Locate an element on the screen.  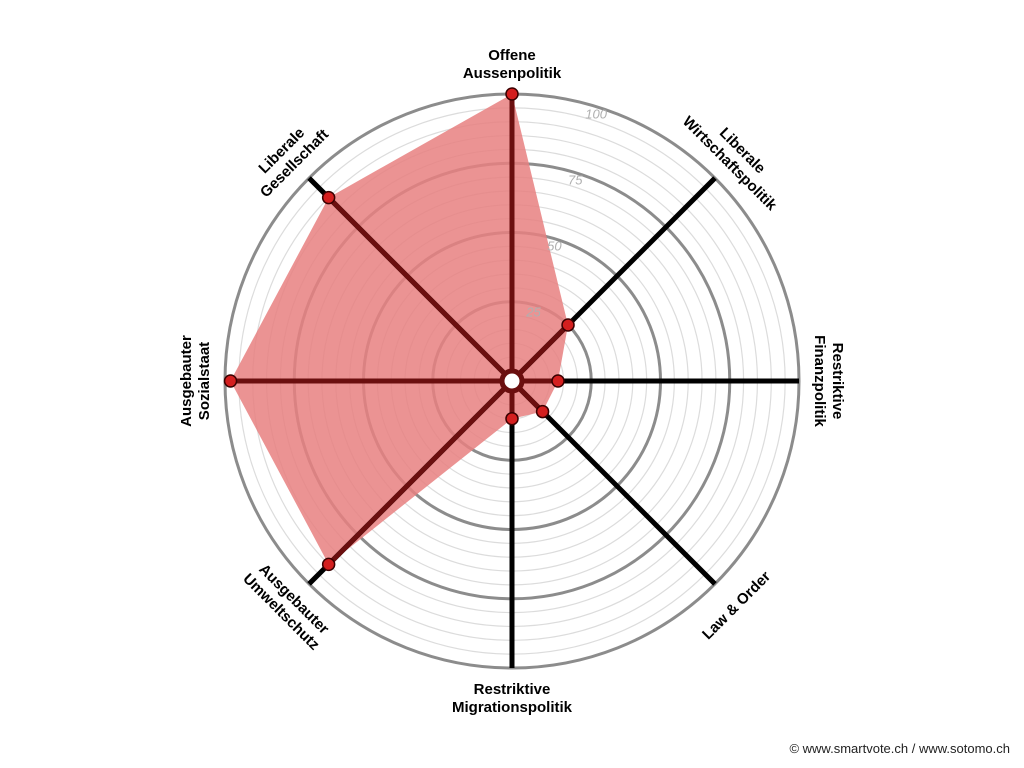
axis-label-text: RestriktiveFinanzpolitik is located at coordinates (828, 381).